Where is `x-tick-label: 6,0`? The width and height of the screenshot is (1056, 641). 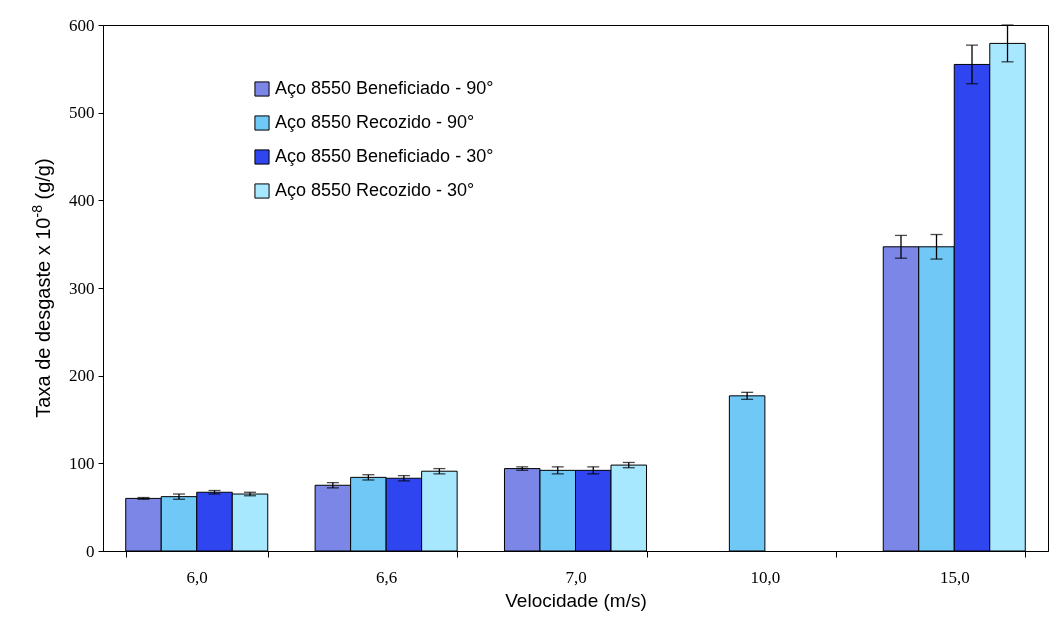 x-tick-label: 6,0 is located at coordinates (197, 577).